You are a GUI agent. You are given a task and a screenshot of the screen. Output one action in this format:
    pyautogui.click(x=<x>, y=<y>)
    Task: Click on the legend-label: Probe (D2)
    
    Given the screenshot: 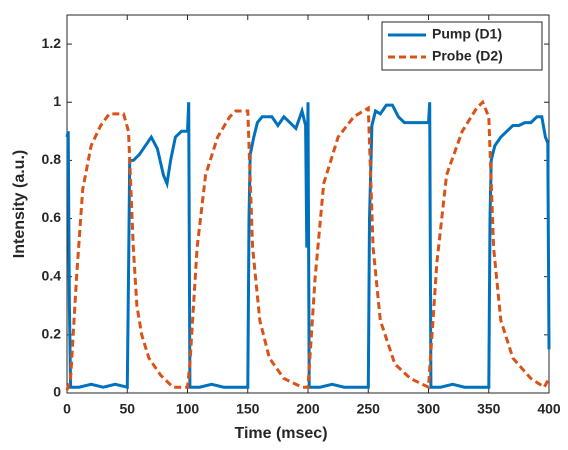 What is the action you would take?
    pyautogui.click(x=467, y=56)
    